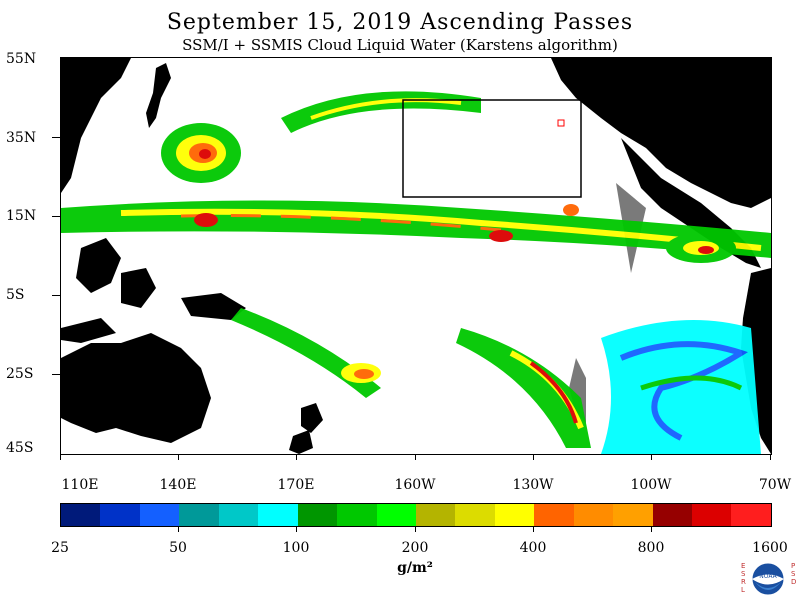 Image resolution: width=800 pixels, height=600 pixels. Describe the element at coordinates (415, 568) in the screenshot. I see `colorbar-units: g/m²` at that location.